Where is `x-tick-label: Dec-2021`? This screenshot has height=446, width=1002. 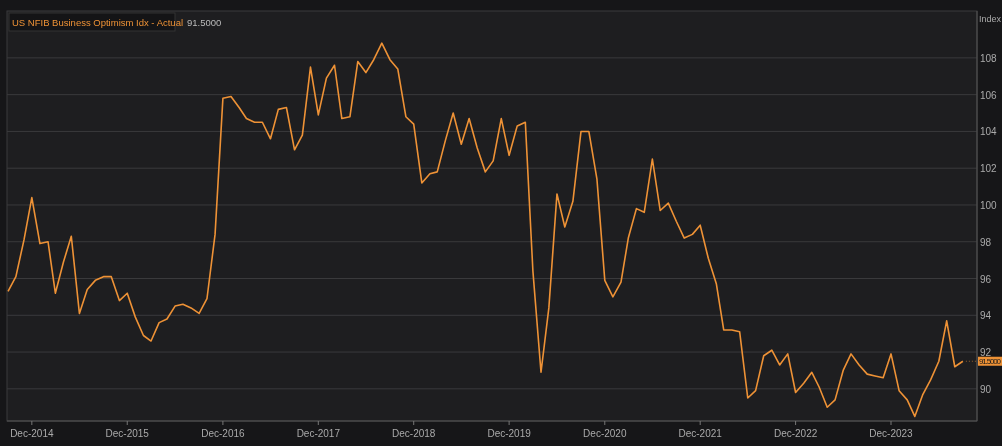
x-tick-label: Dec-2021 is located at coordinates (700, 433).